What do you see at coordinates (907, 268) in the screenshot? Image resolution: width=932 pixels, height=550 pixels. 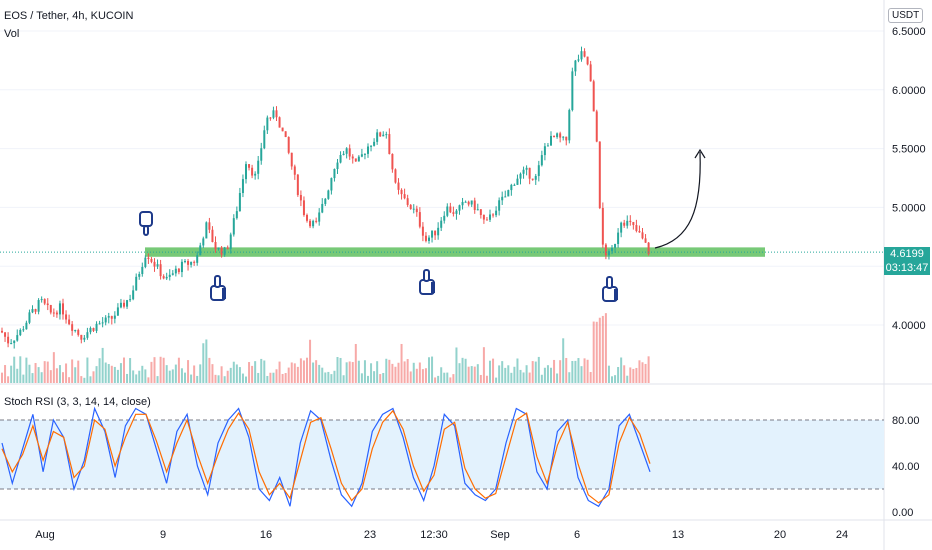 I see `countdown-tag: 03:13:47` at bounding box center [907, 268].